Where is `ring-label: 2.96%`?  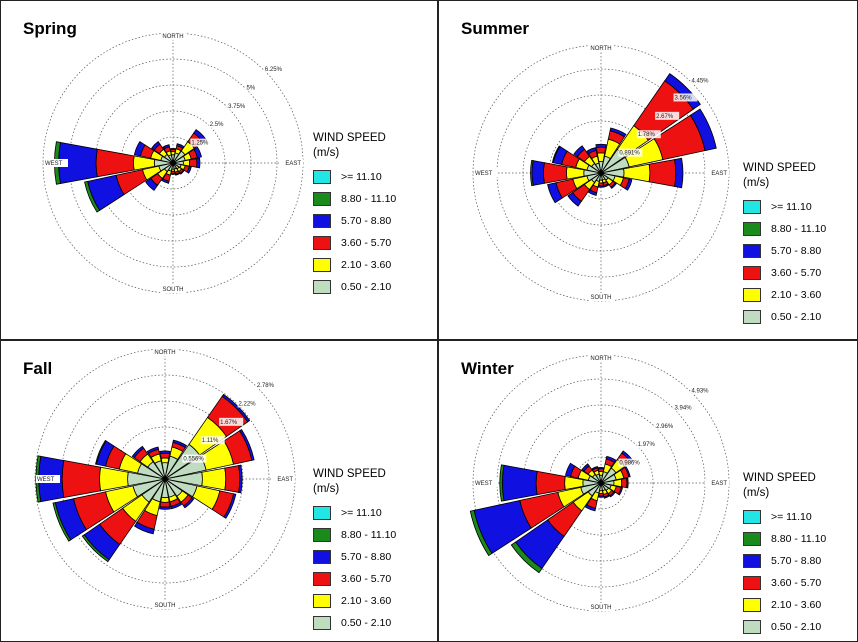
ring-label: 2.96% is located at coordinates (665, 427).